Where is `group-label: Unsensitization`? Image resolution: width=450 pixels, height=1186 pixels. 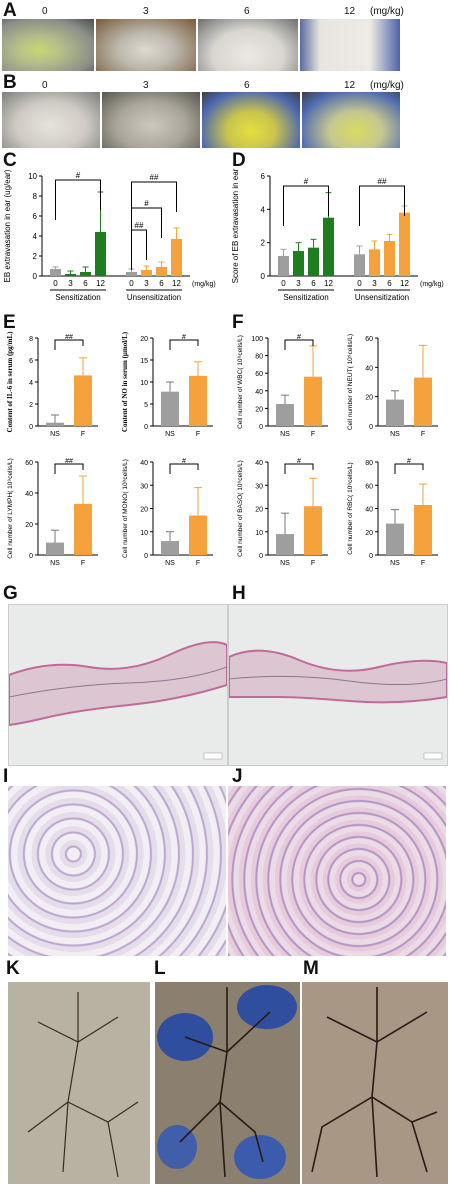 group-label: Unsensitization is located at coordinates (154, 297).